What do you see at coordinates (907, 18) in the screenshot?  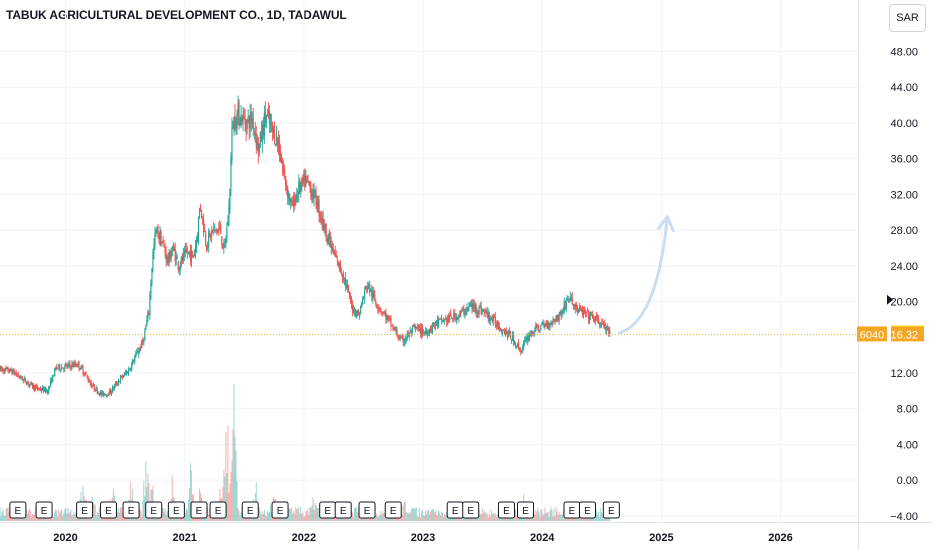 I see `currency-button: SAR` at bounding box center [907, 18].